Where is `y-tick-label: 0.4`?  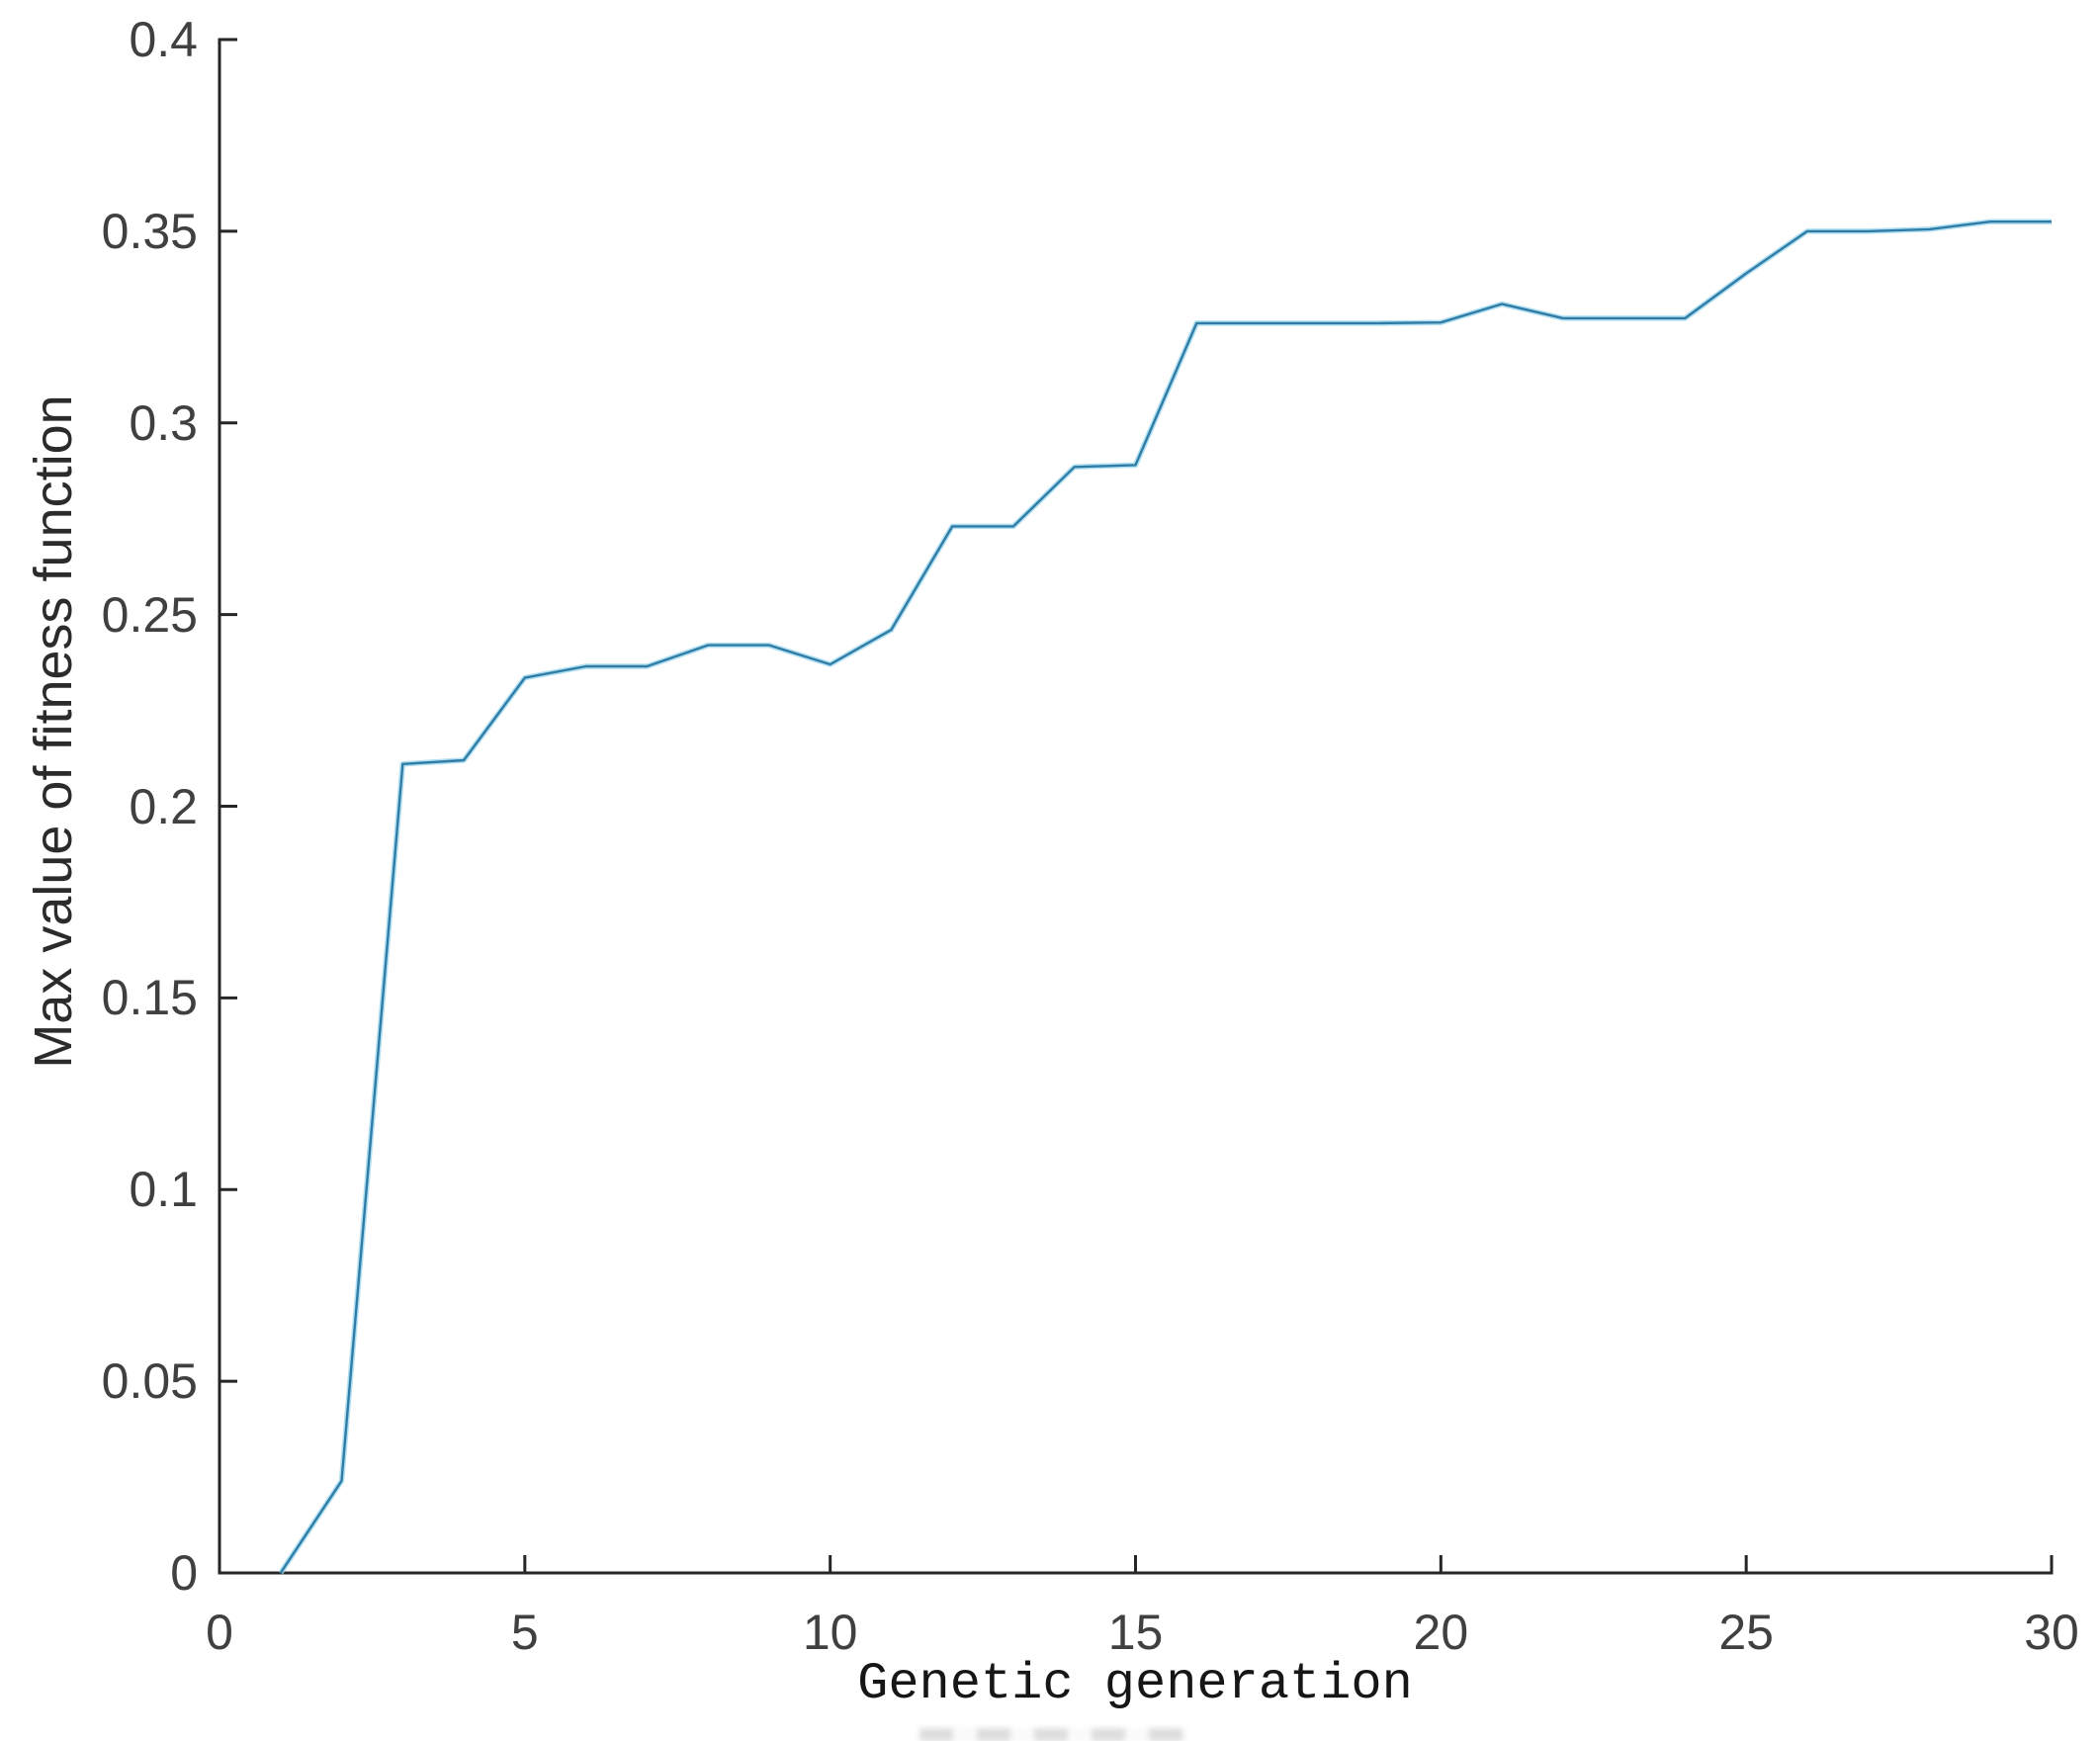 y-tick-label: 0.4 is located at coordinates (163, 39).